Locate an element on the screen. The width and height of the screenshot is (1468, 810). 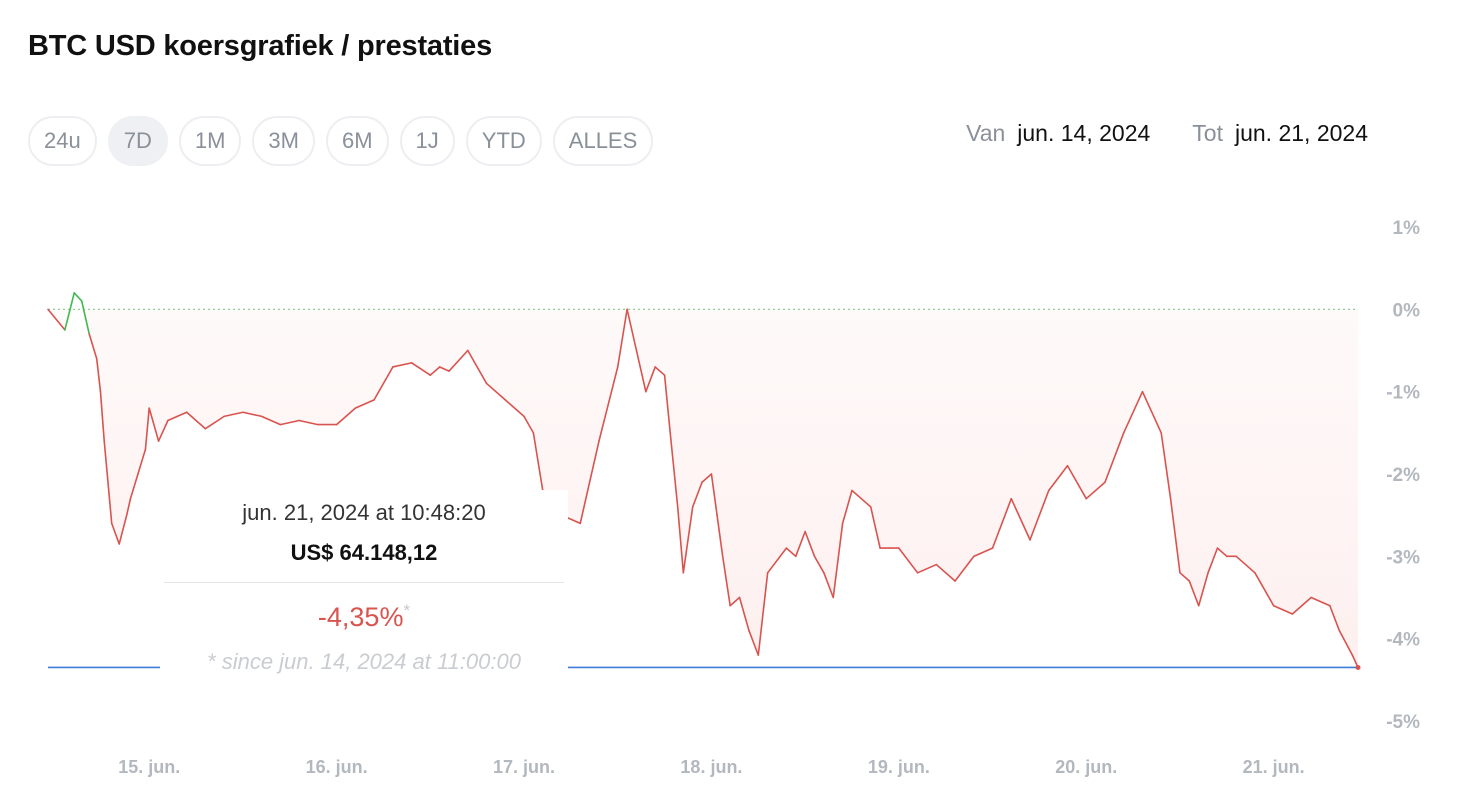
to-label: Tot is located at coordinates (1207, 133).